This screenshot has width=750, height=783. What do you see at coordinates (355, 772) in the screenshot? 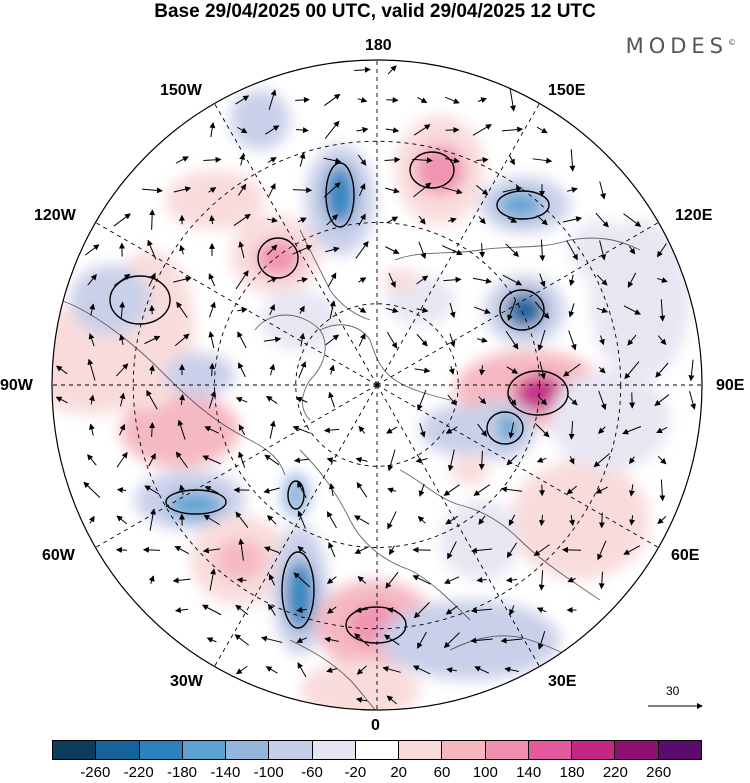
I see `colorbar-tick-label: -20` at bounding box center [355, 772].